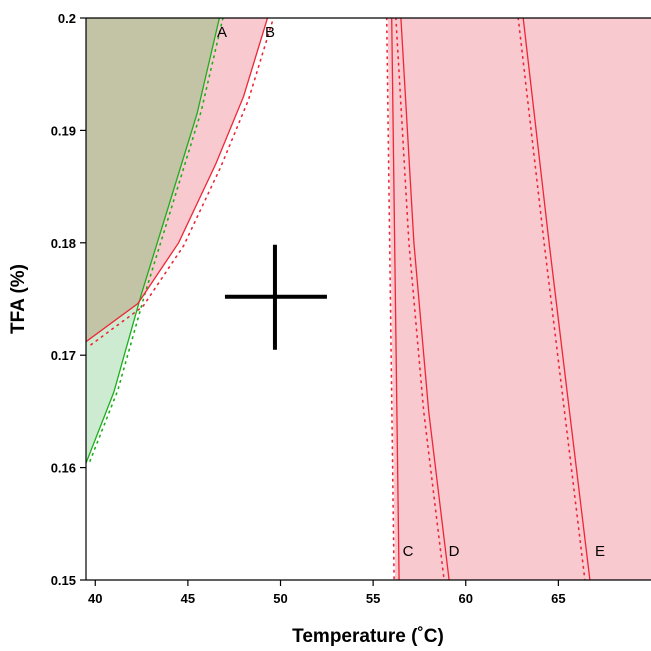 The image size is (651, 651). What do you see at coordinates (558, 598) in the screenshot?
I see `x-tick-label: 65` at bounding box center [558, 598].